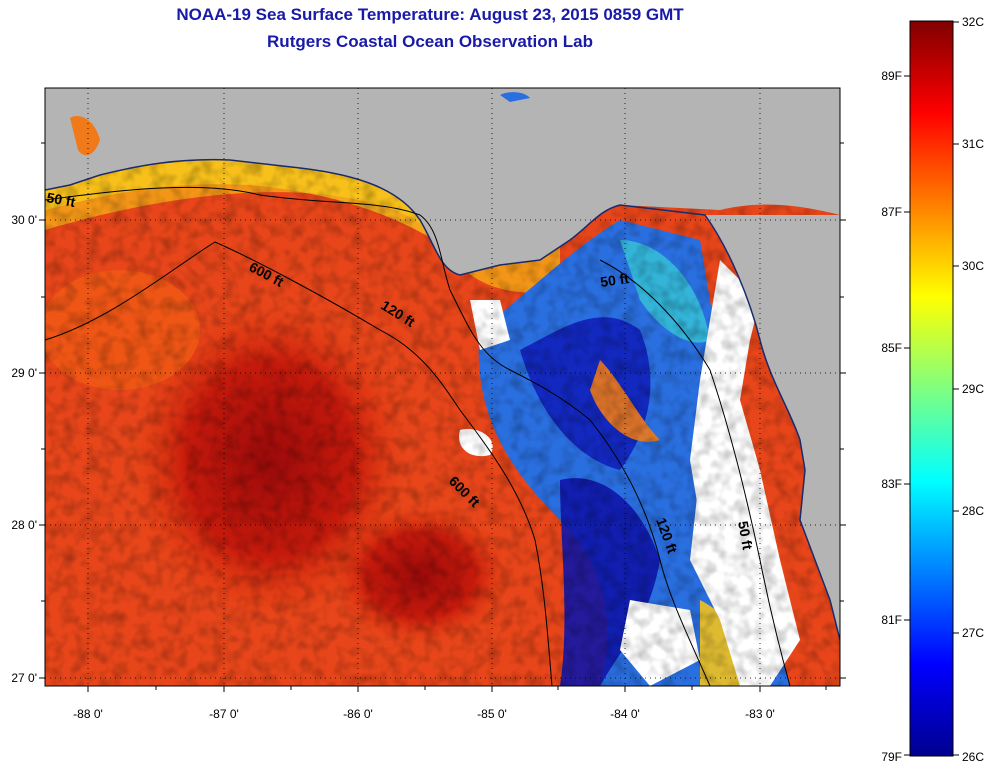 This screenshot has width=992, height=770. What do you see at coordinates (60, 199) in the screenshot?
I see `contour-label-50ft-west: 50 ft` at bounding box center [60, 199].